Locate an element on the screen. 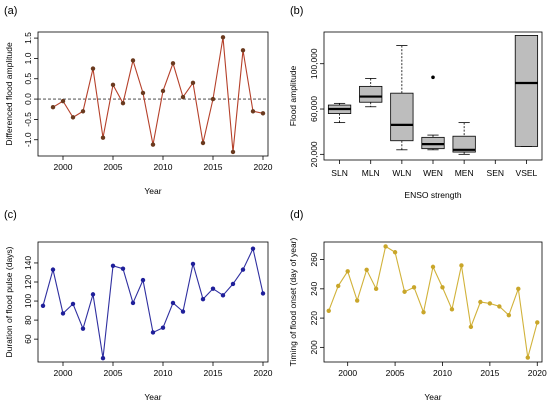 This screenshot has height=404, width=550. panel-c-ytick-label: 100 is located at coordinates (28, 301).